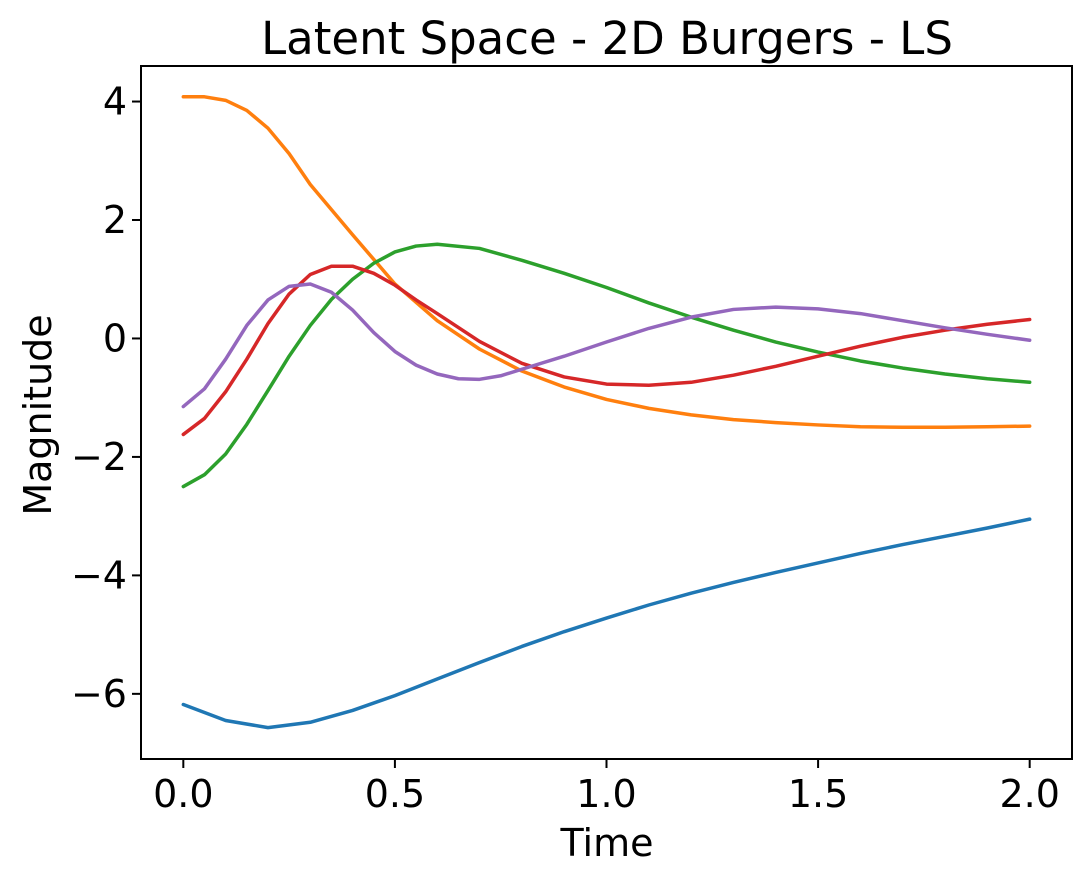  What do you see at coordinates (106, 398) in the screenshot?
I see `y-axis: −6 −4 −2 0 2 4` at bounding box center [106, 398].